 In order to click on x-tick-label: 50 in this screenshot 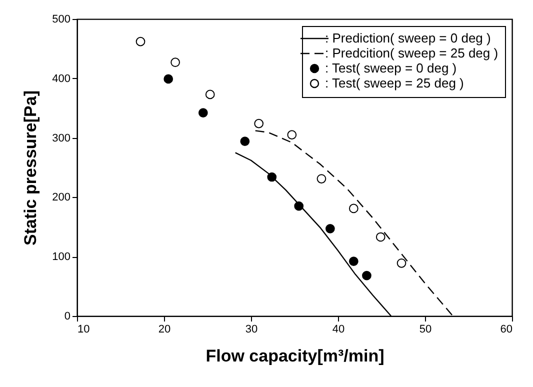, I will do `click(425, 330)`.